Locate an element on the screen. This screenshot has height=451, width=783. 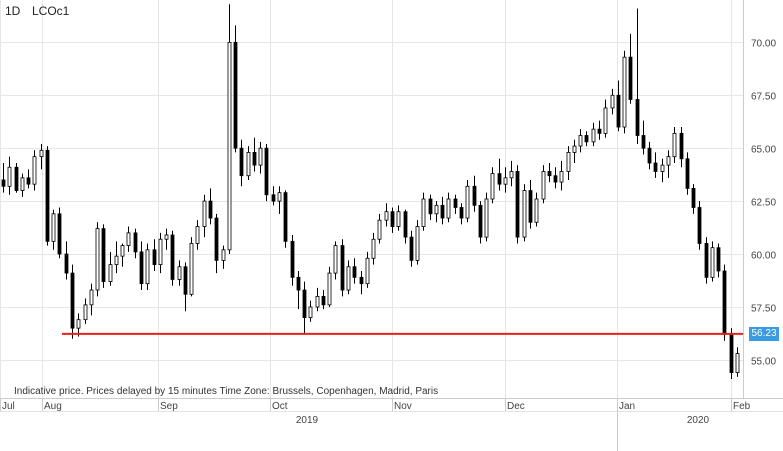
month-label: Jan is located at coordinates (627, 406).